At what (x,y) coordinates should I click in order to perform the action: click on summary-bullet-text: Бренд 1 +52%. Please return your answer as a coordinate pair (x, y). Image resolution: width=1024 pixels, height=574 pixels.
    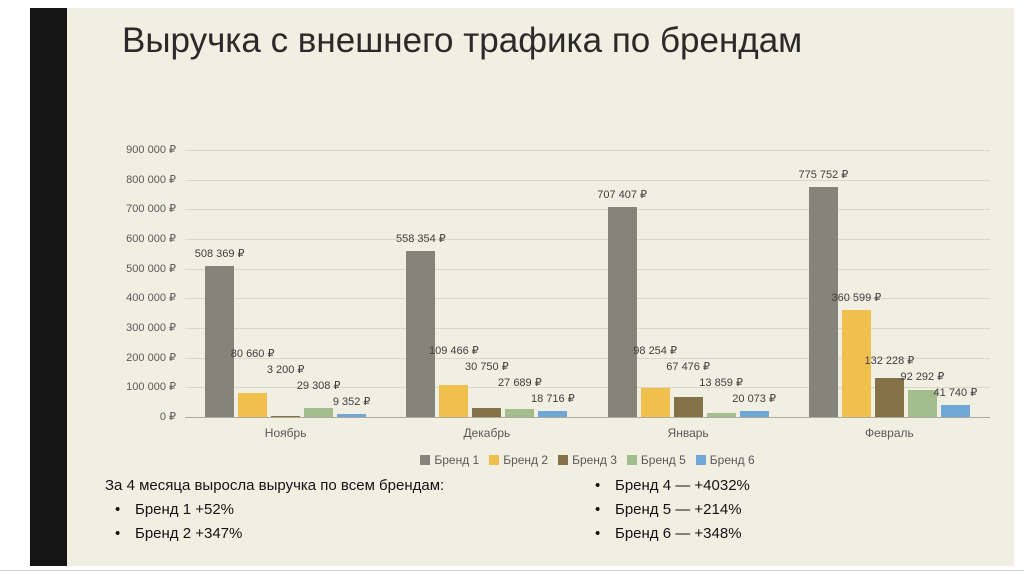
    Looking at the image, I should click on (185, 509).